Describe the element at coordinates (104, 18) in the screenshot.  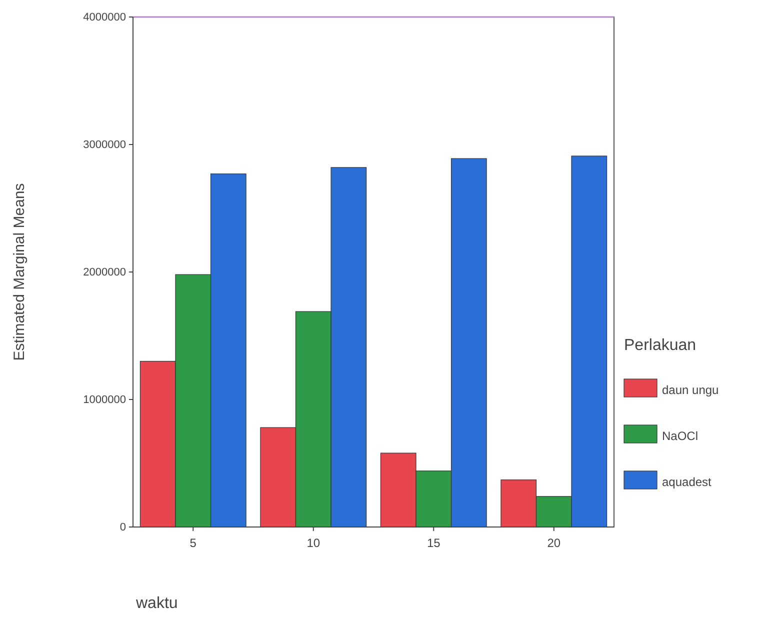
I see `y-tick-label: 4000000` at that location.